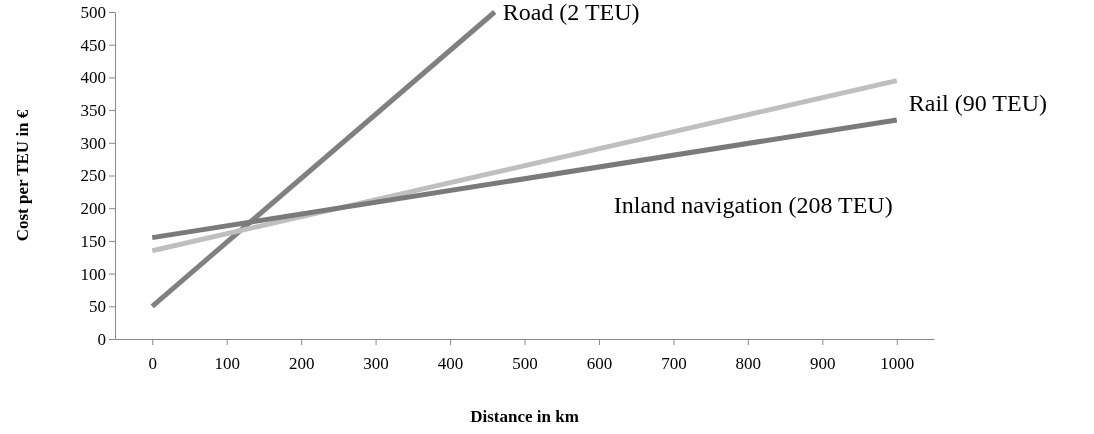  Describe the element at coordinates (525, 364) in the screenshot. I see `x-tick-label: 500` at that location.